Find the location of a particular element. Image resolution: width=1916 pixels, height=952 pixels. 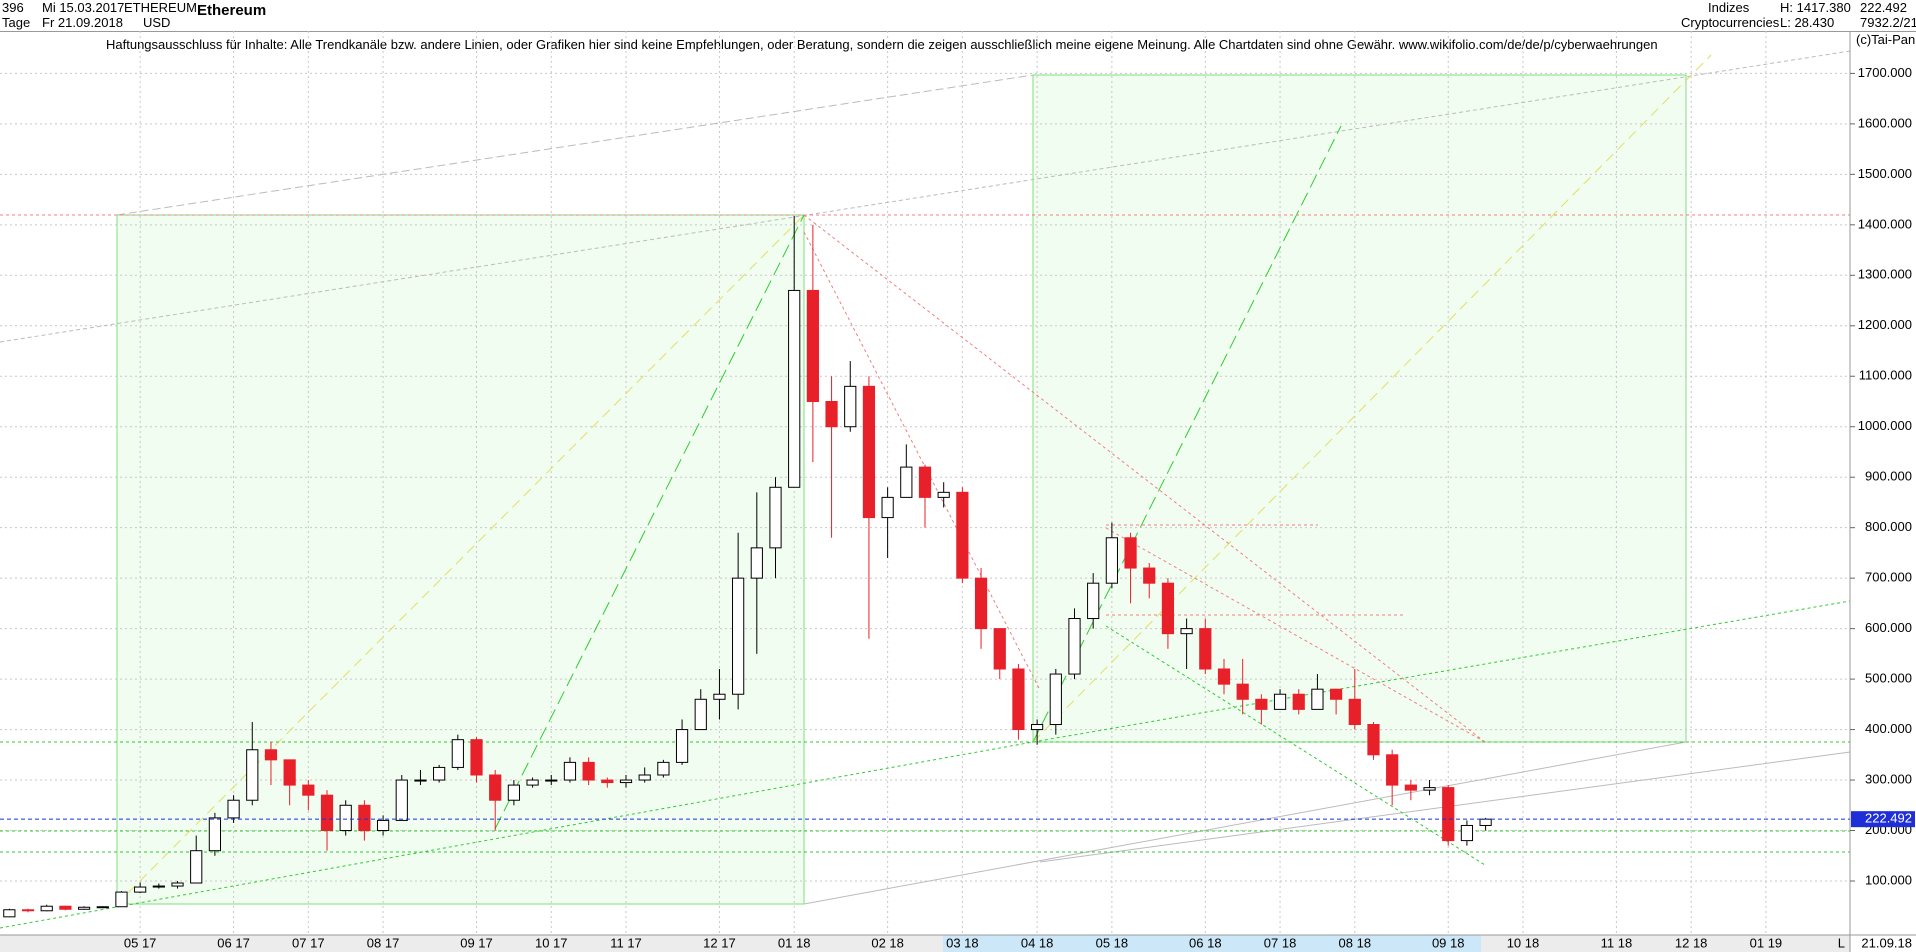

start-date: Mi 15.03.2017 is located at coordinates (83, 7).